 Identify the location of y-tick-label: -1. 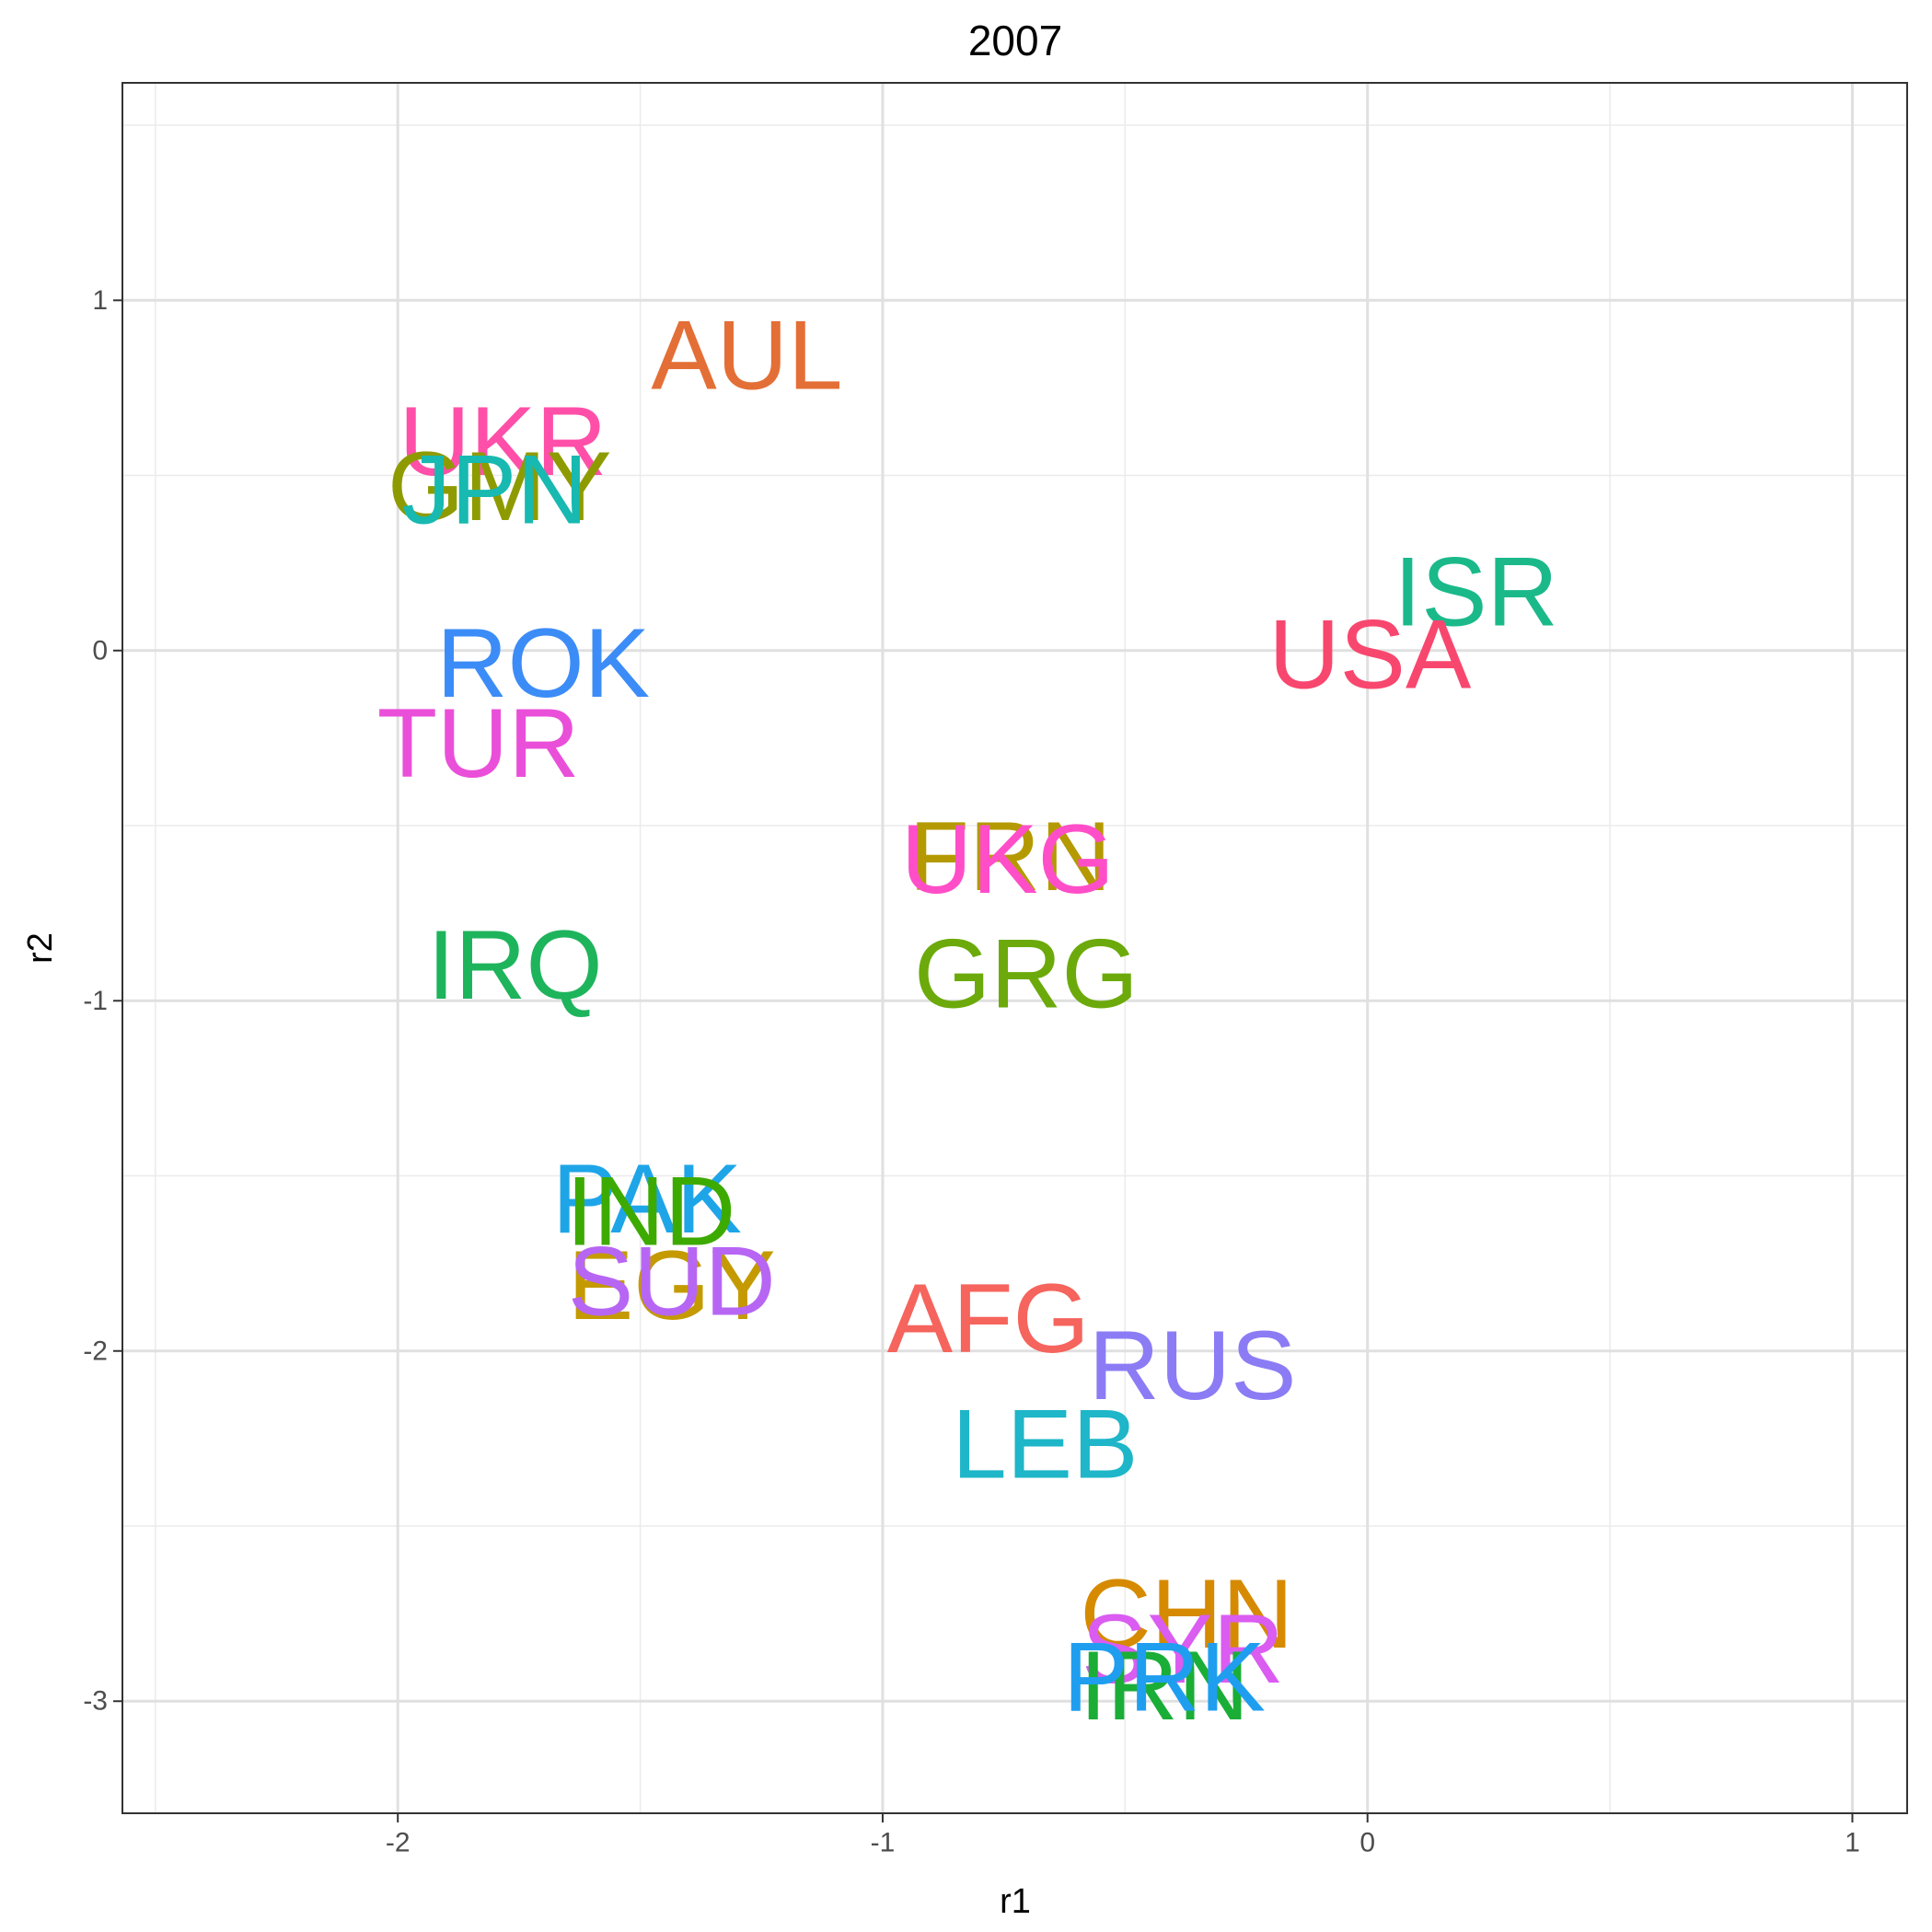
(96, 1001).